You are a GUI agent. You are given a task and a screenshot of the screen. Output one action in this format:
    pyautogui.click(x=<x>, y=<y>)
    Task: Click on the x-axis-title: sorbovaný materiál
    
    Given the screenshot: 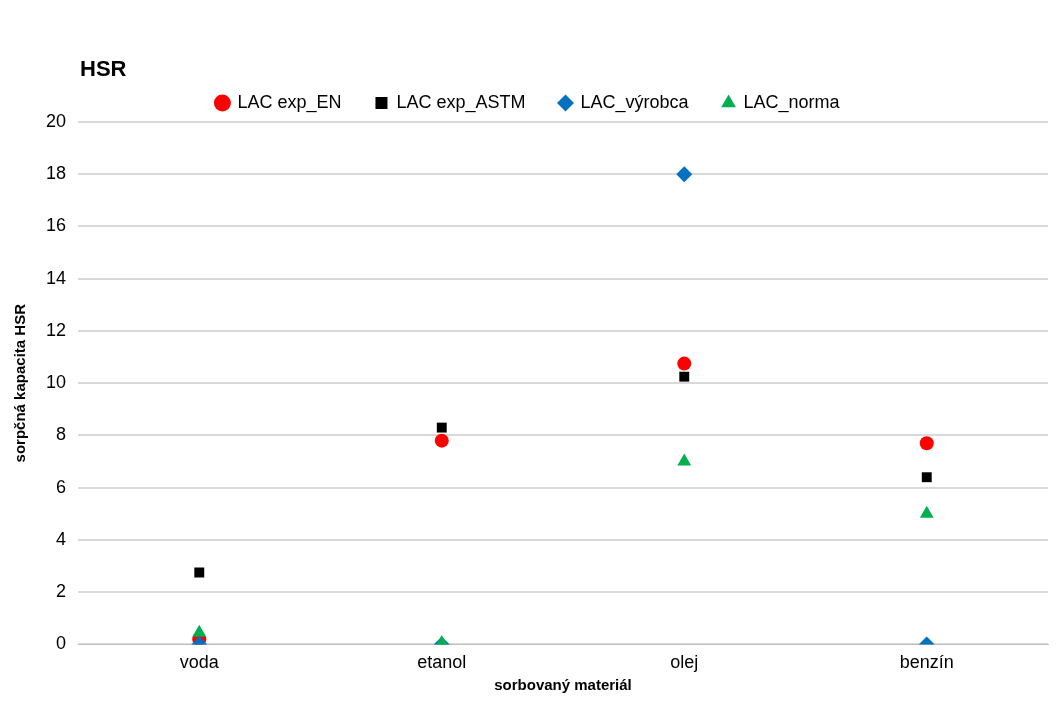 What is the action you would take?
    pyautogui.click(x=563, y=685)
    